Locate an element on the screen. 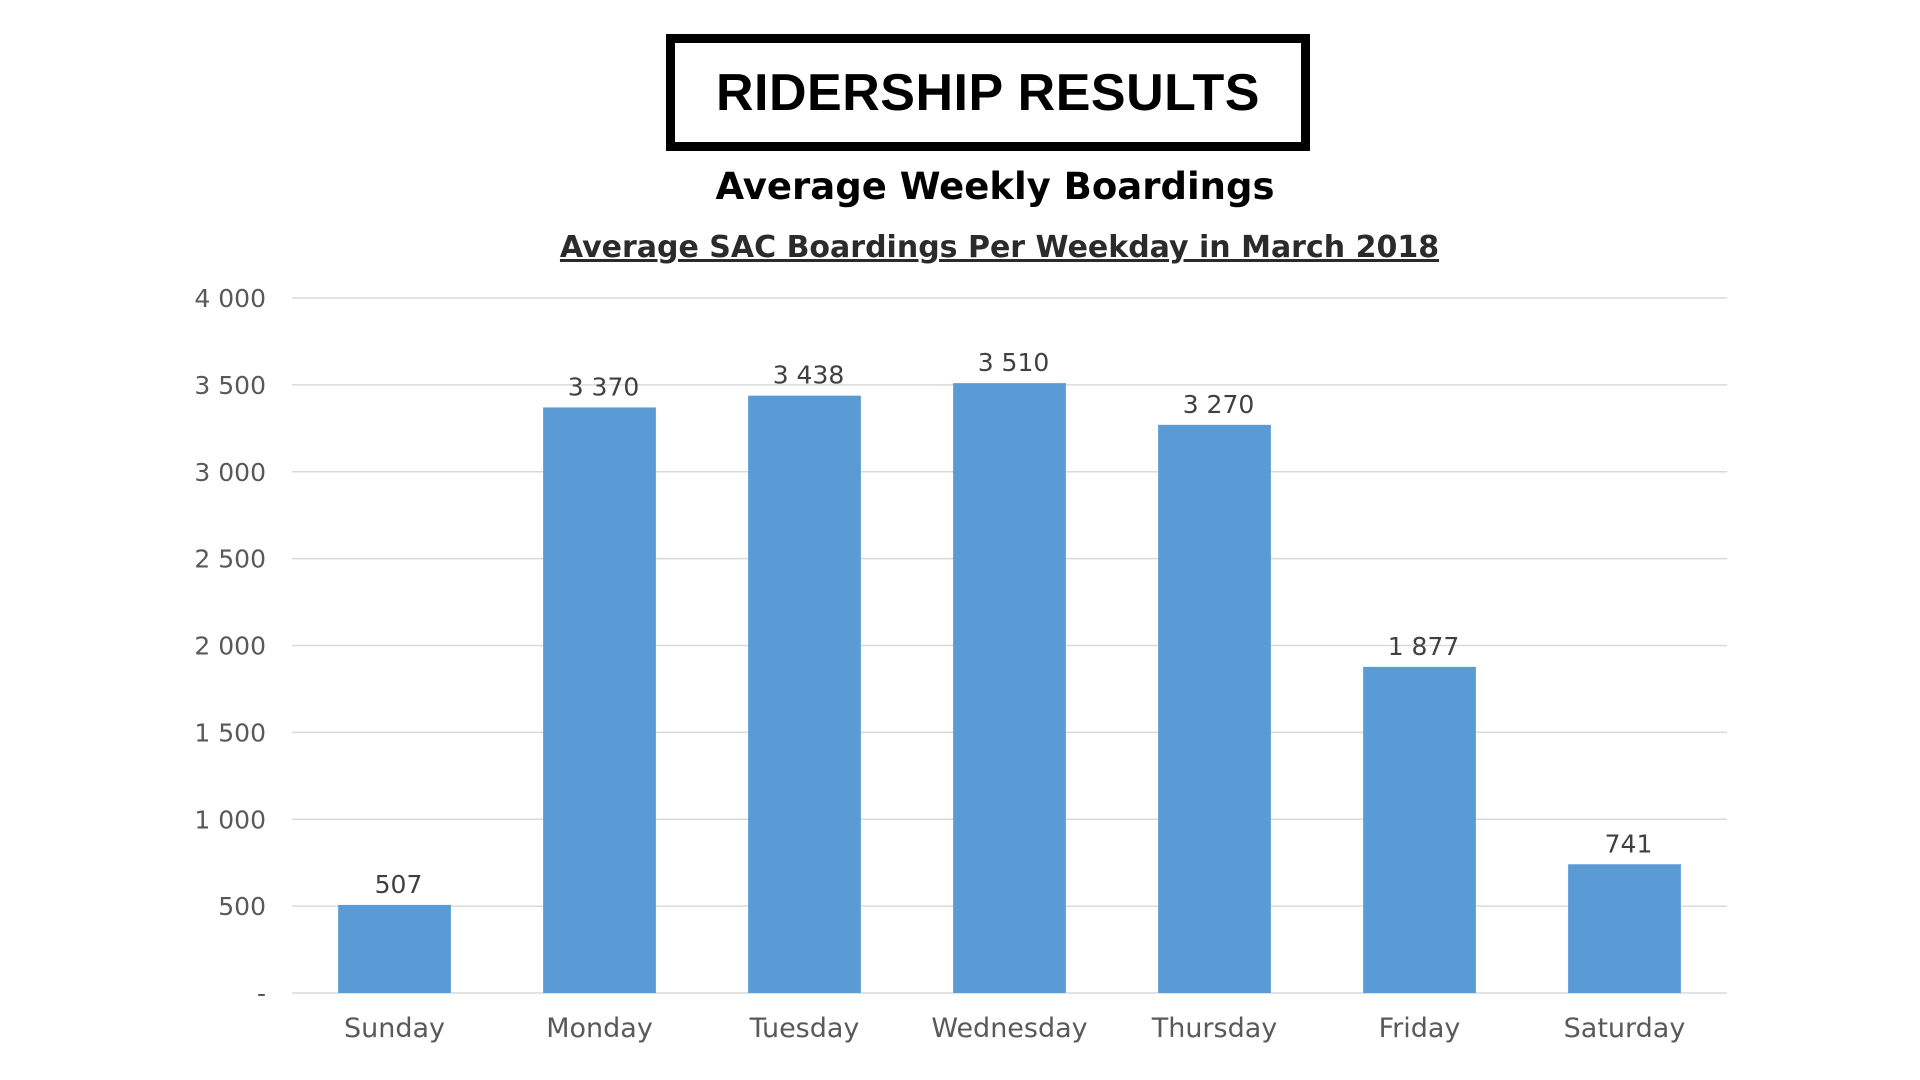 This screenshot has width=1920, height=1080. chart-title: Average Weekly Boardings is located at coordinates (995, 186).